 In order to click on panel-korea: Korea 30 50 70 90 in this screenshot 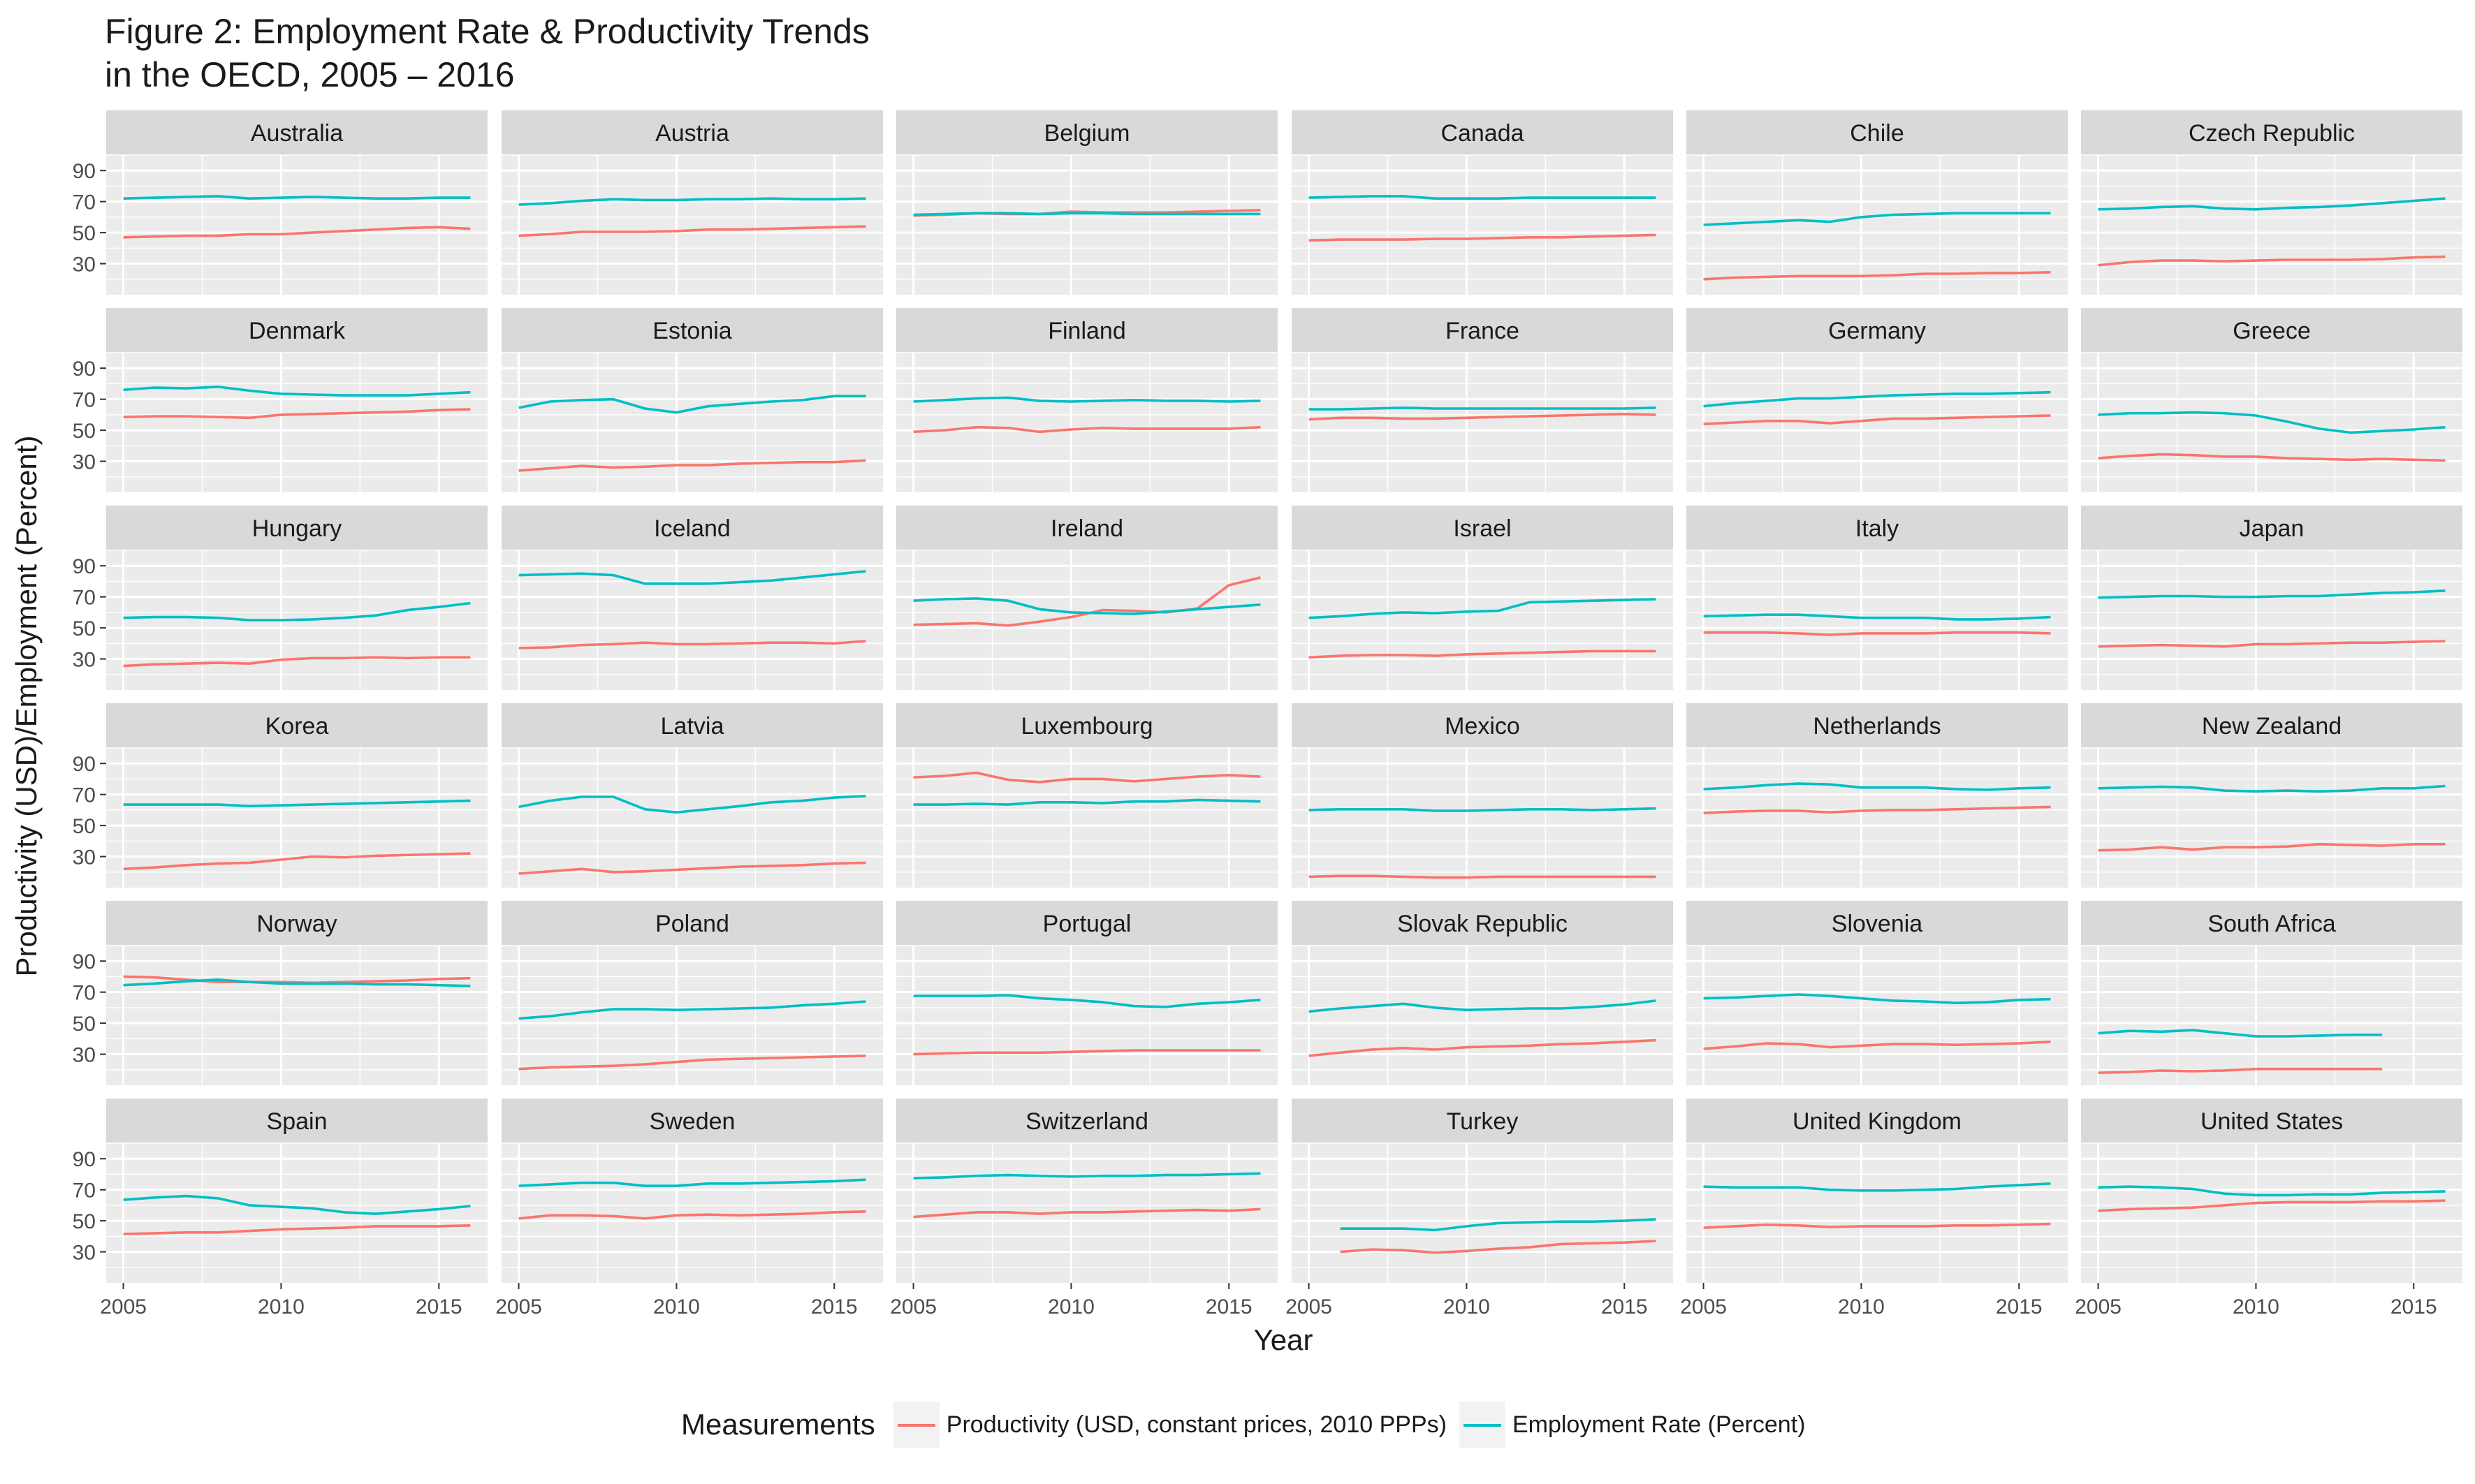, I will do `click(280, 796)`.